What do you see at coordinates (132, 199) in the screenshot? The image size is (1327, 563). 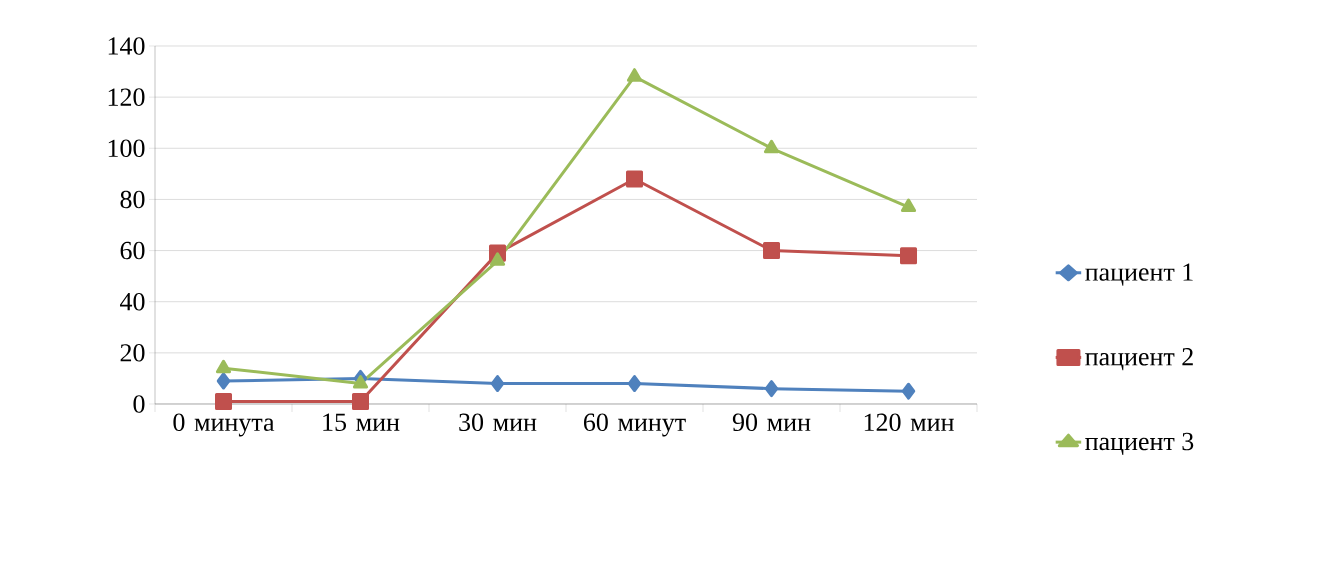 I see `y-tick-label: 80` at bounding box center [132, 199].